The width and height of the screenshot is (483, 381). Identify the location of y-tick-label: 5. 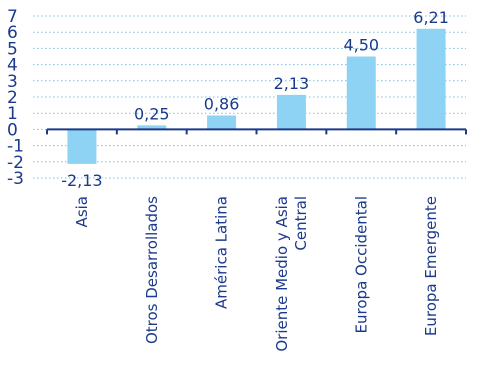
(12, 49).